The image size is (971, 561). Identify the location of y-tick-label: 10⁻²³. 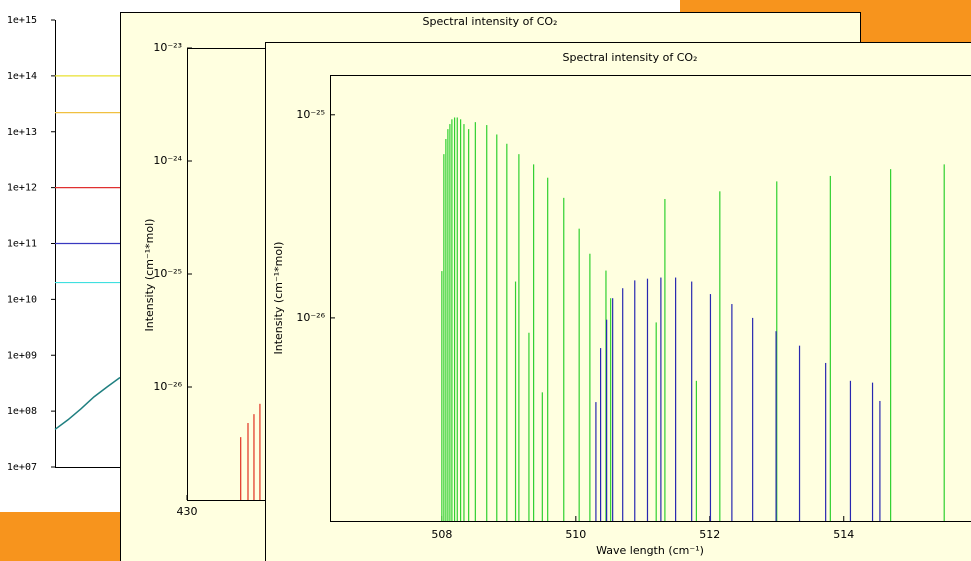
(167, 47).